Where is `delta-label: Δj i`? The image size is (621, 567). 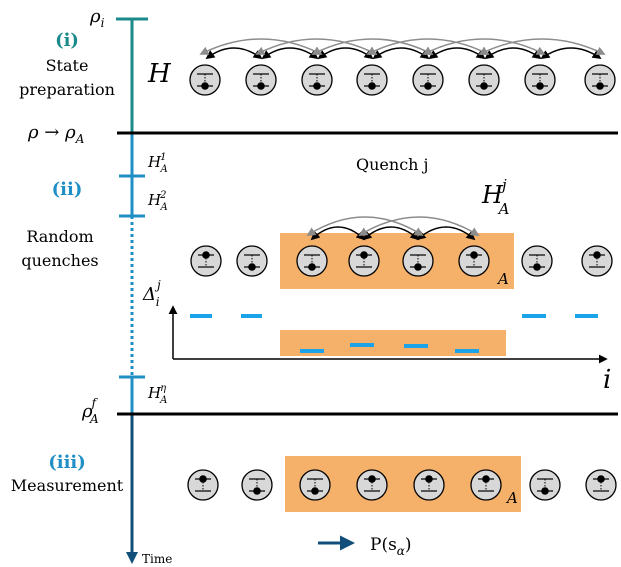 delta-label: Δj i is located at coordinates (151, 293).